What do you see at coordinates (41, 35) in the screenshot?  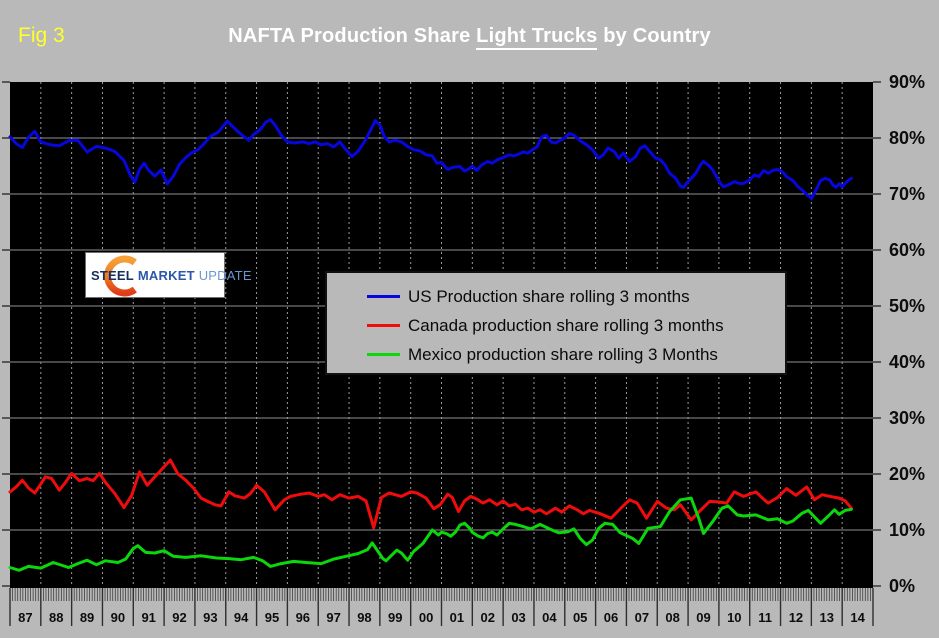 I see `fig-label: Fig 3` at bounding box center [41, 35].